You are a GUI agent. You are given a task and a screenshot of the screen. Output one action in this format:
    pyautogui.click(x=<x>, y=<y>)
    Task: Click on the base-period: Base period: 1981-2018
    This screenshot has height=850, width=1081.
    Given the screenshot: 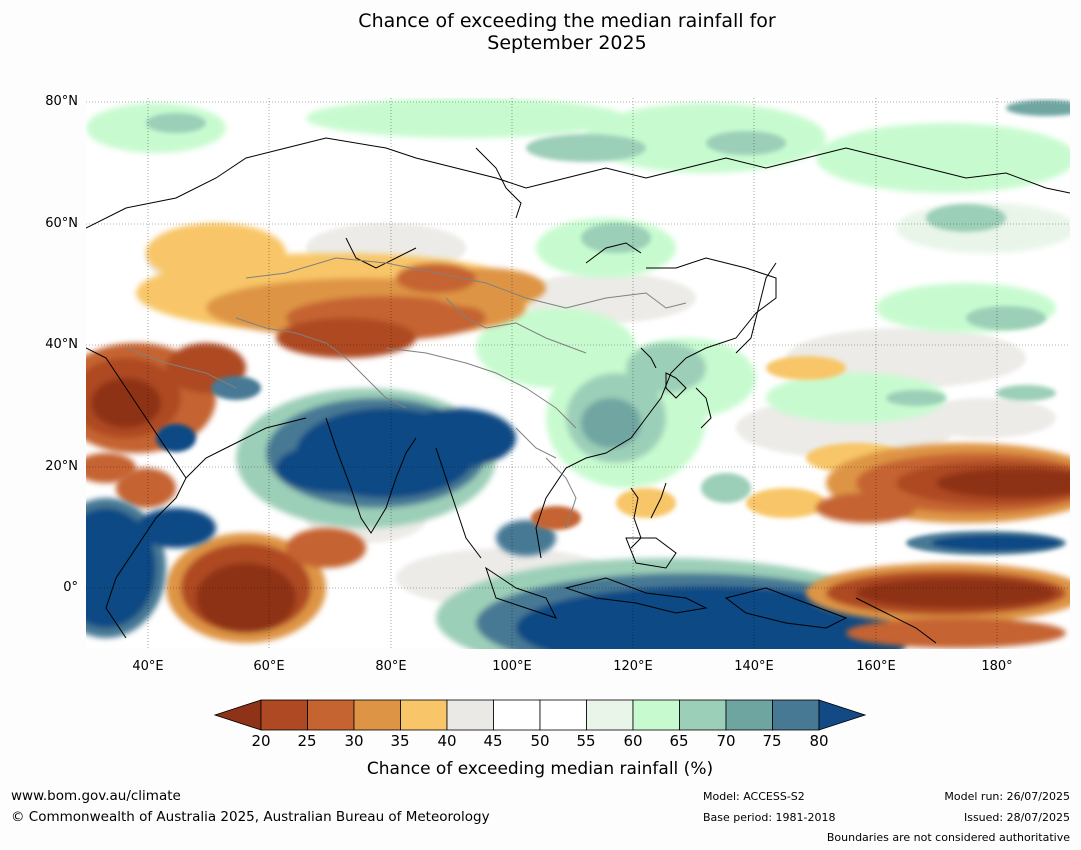 What is the action you would take?
    pyautogui.click(x=769, y=817)
    